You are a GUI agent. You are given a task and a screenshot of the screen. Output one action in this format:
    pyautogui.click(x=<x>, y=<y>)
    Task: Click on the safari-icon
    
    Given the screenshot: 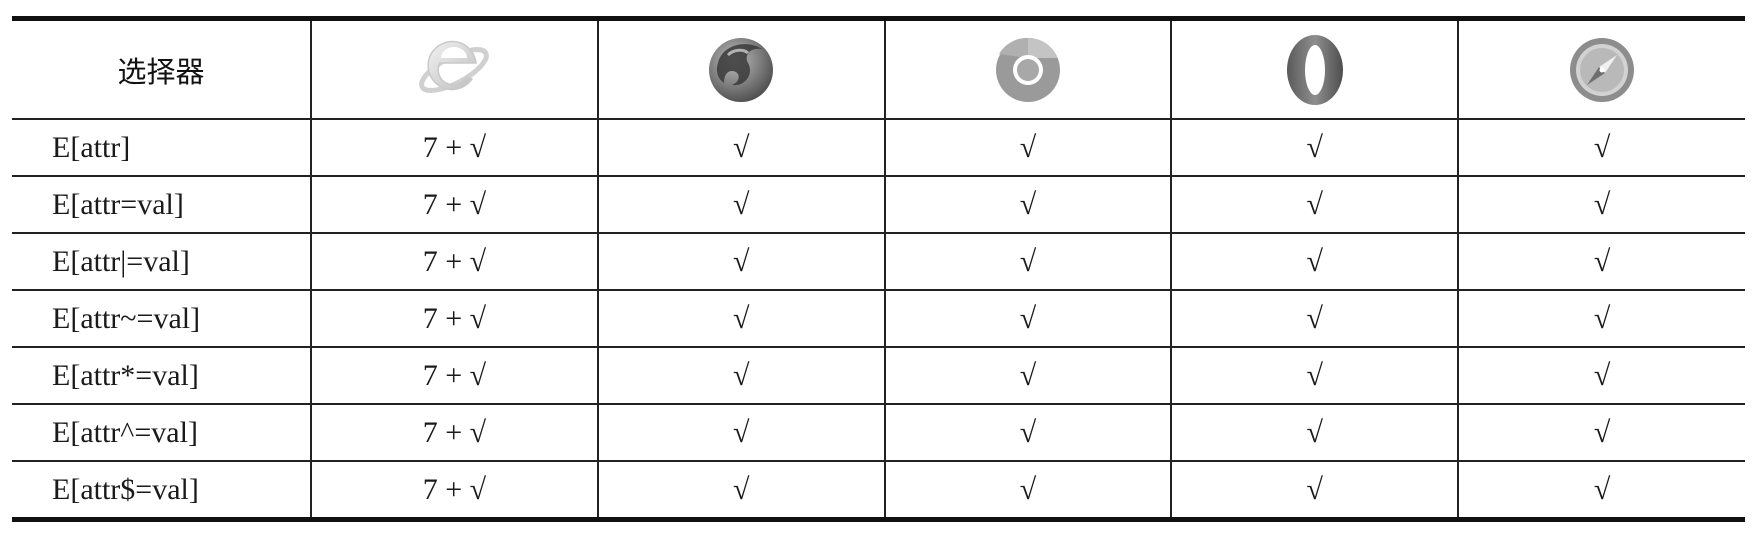 What is the action you would take?
    pyautogui.click(x=1602, y=70)
    